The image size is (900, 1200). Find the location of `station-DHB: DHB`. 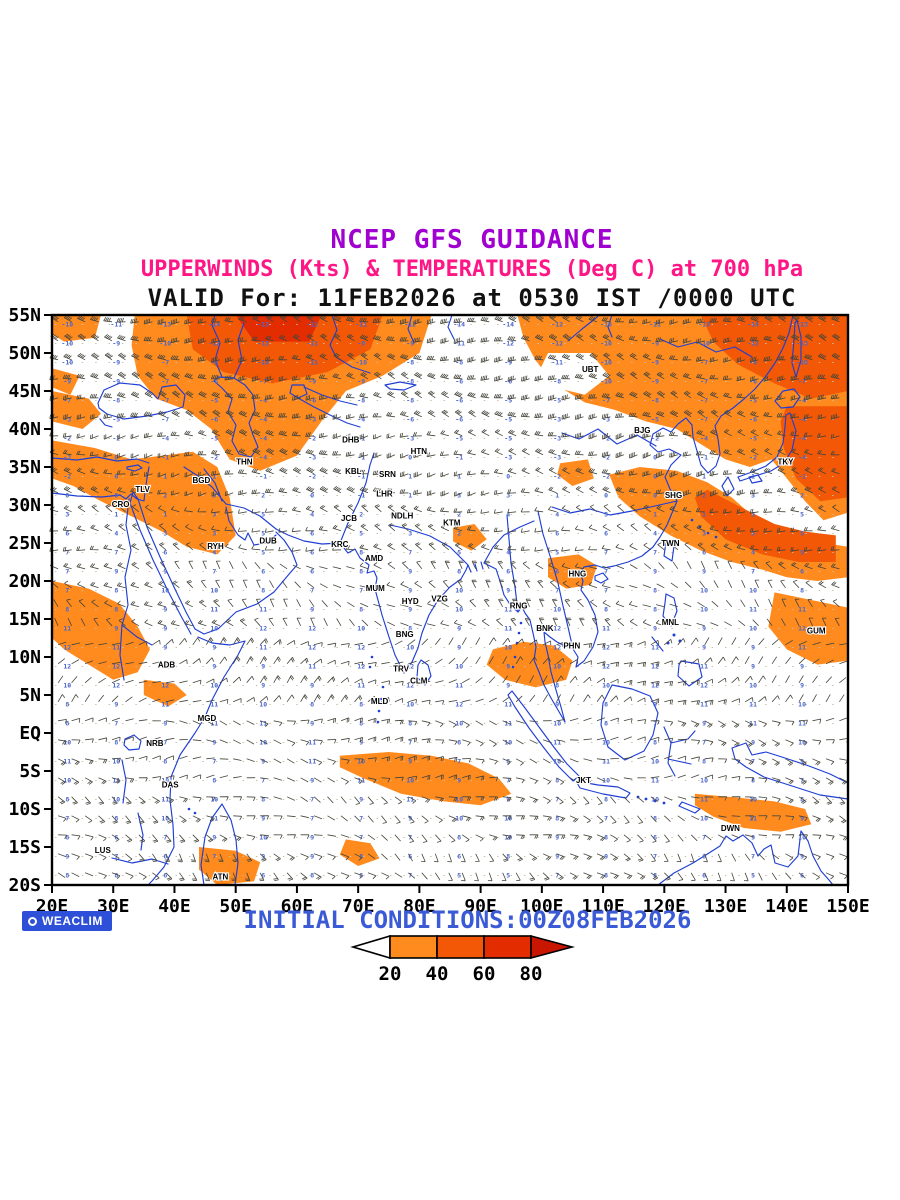

station-DHB: DHB is located at coordinates (351, 440).